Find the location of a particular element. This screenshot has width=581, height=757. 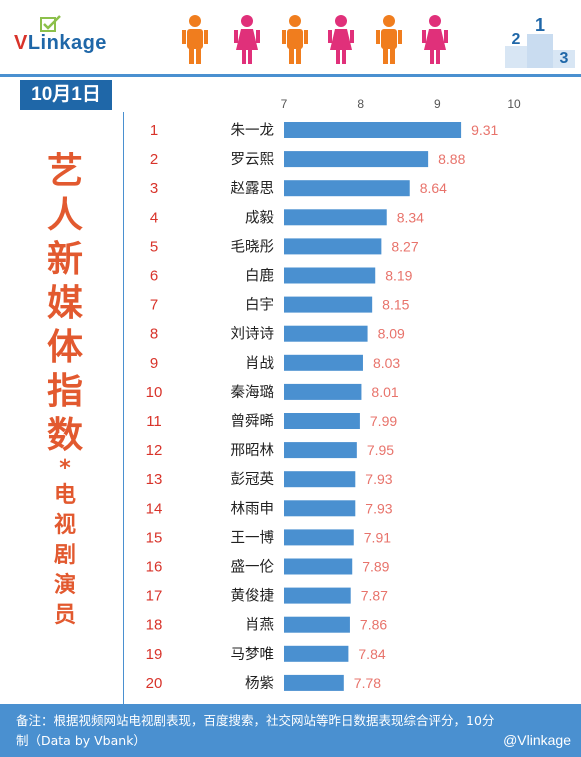

logo-age: age is located at coordinates (88, 43).